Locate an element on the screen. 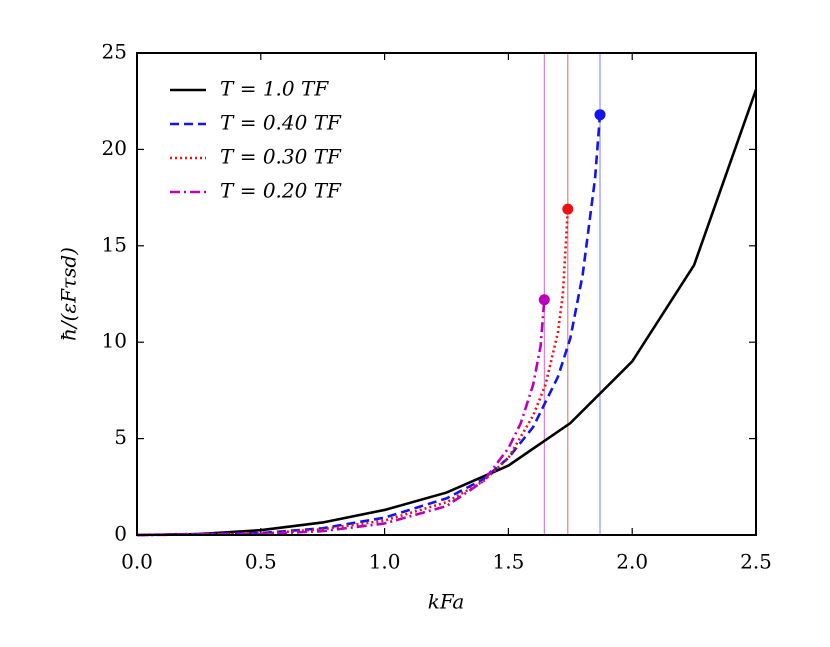 The height and width of the screenshot is (647, 830). y-axis-label: ħ/(εFτsd) is located at coordinates (69, 294).